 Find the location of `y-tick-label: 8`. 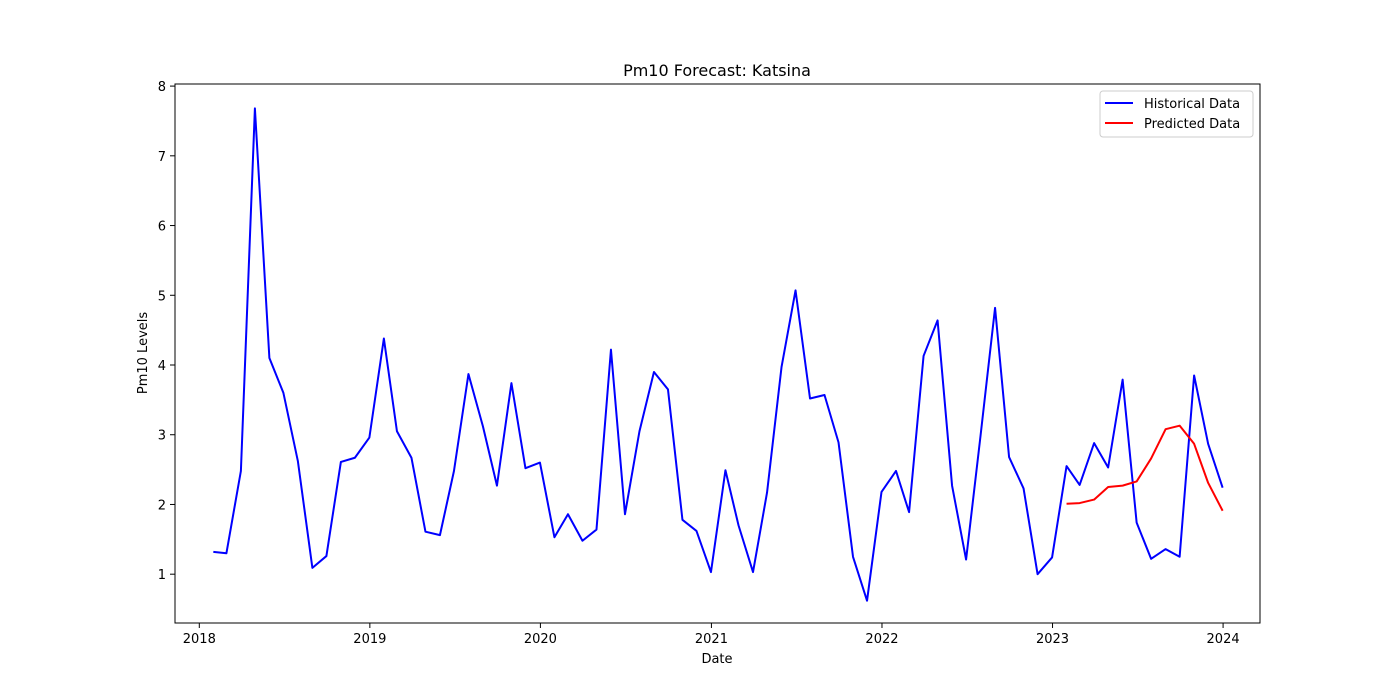

y-tick-label: 8 is located at coordinates (162, 87).